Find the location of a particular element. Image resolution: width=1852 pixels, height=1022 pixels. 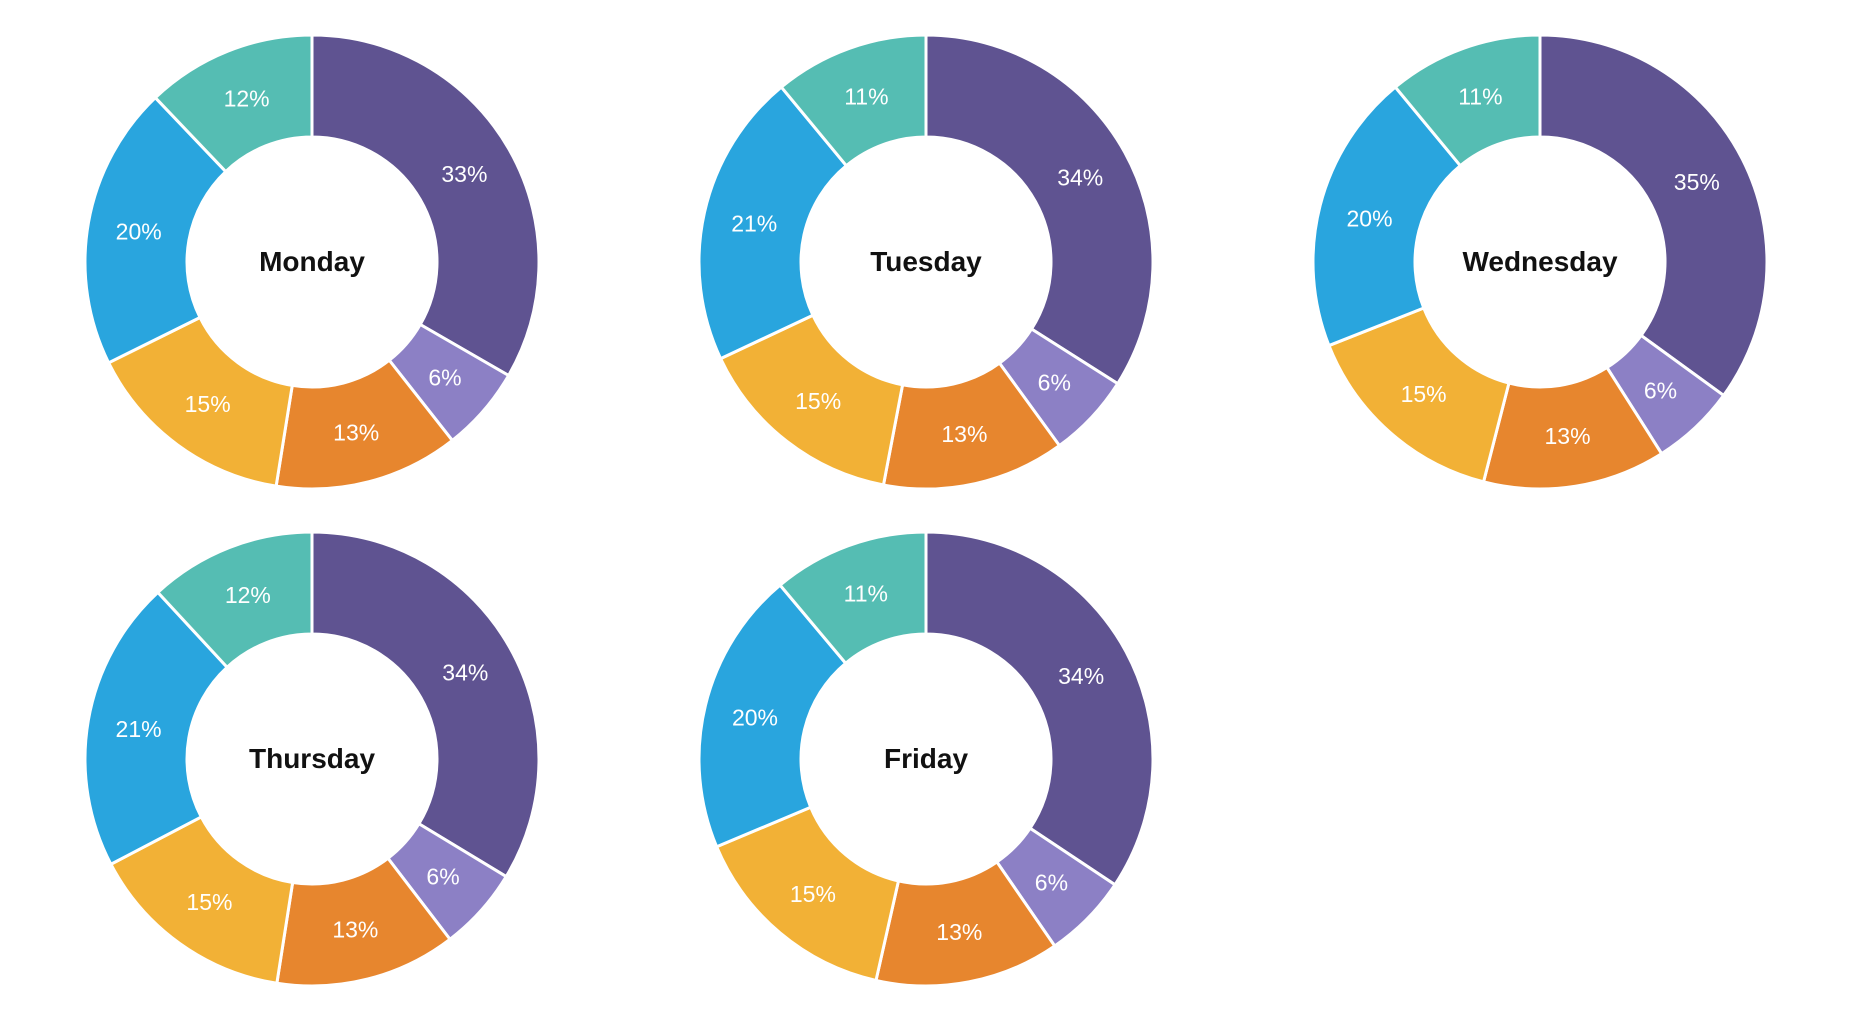

chart-wrap-tuesday: 34% 6% 13% 15% 21% 11% Tuesday is located at coordinates (926, 261).